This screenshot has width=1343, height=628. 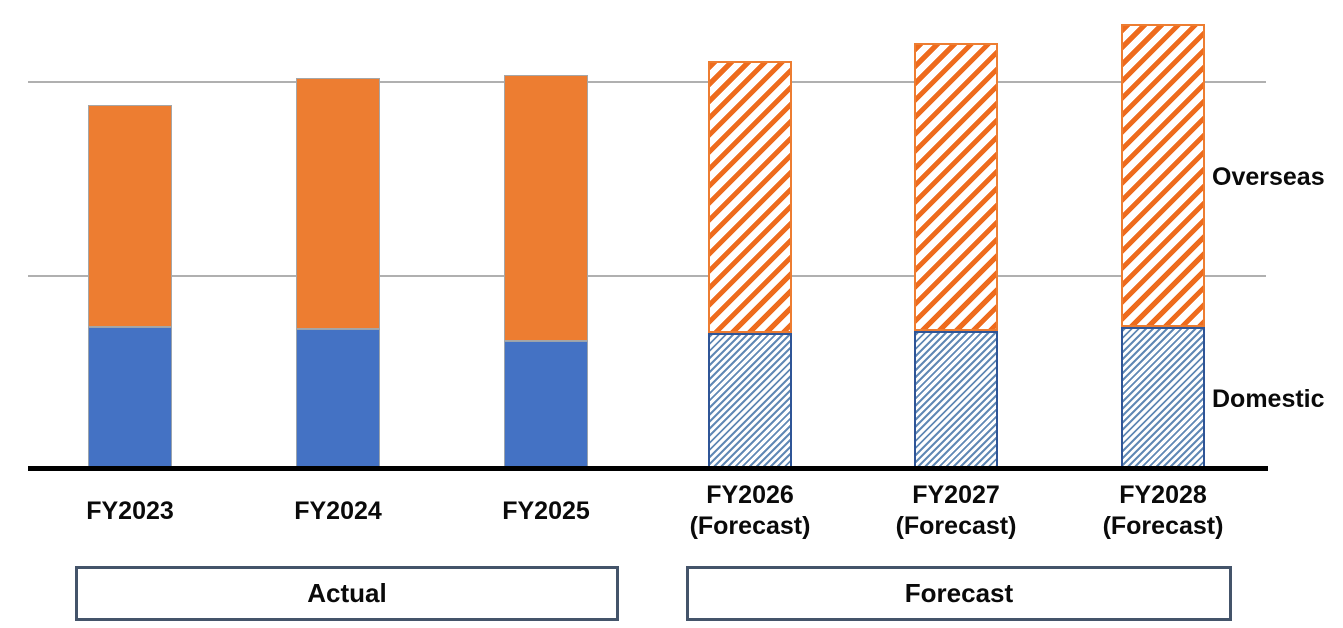 What do you see at coordinates (750, 400) in the screenshot?
I see `bar-segment-domestic-fy2026` at bounding box center [750, 400].